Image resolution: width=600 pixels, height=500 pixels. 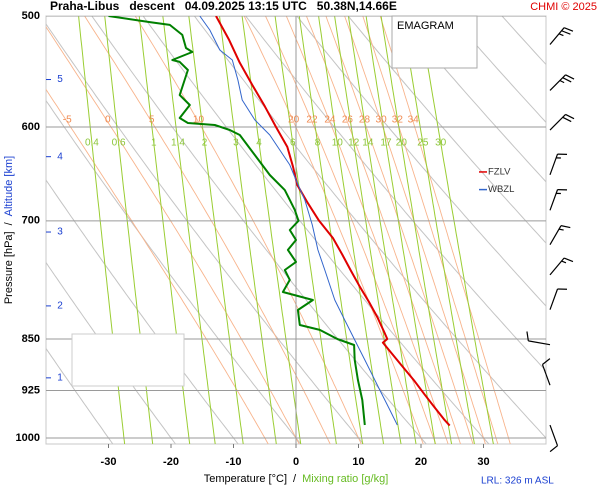 I want to click on altitude-label: 1, so click(x=60, y=377).